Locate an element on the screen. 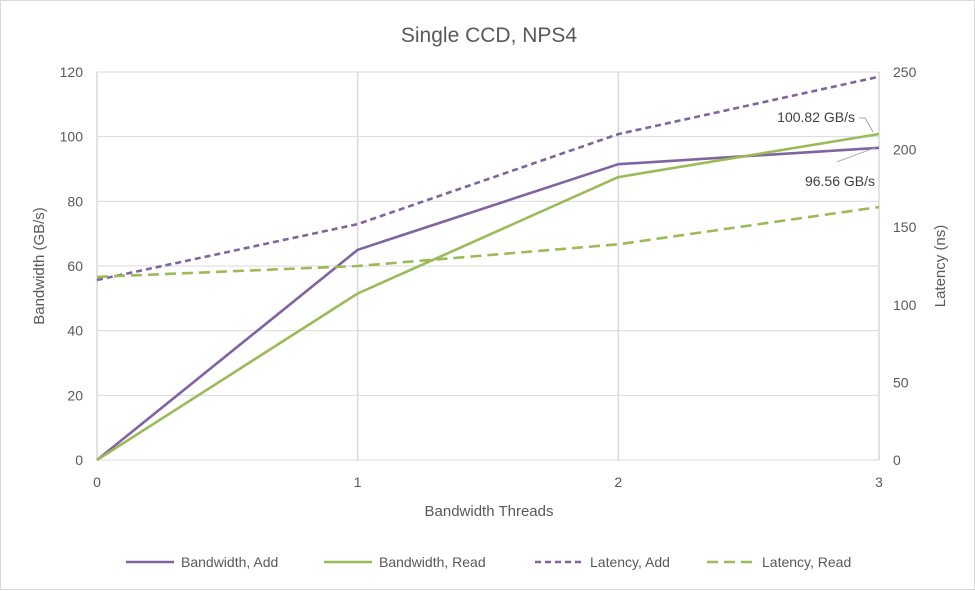 The height and width of the screenshot is (591, 975). y-tick-label: 20 is located at coordinates (75, 395).